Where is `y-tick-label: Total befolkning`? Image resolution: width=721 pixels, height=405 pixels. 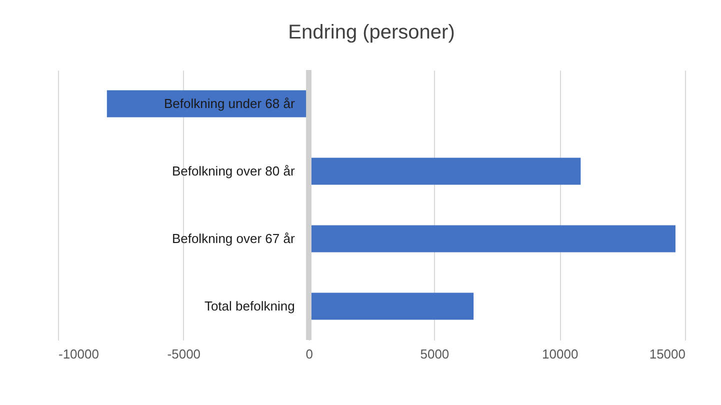 y-tick-label: Total befolkning is located at coordinates (249, 306).